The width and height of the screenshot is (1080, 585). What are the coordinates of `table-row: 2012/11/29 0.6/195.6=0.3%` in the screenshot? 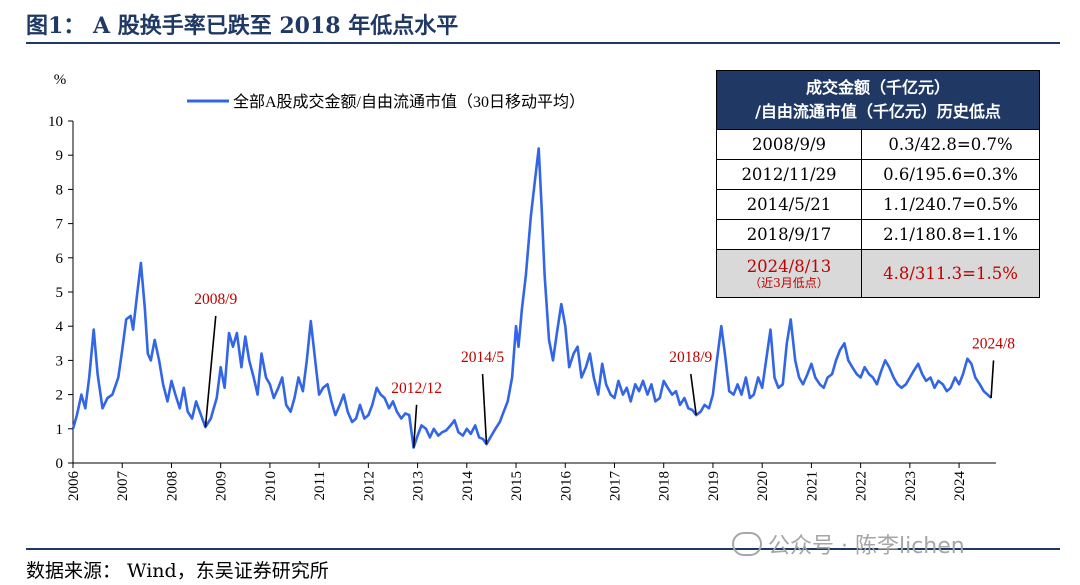 It's located at (878, 174).